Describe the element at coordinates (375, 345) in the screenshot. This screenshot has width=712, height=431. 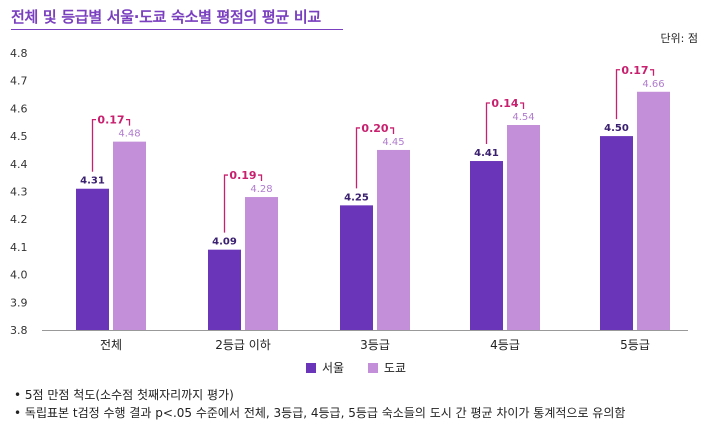
I see `x-category-label: 3등급` at that location.